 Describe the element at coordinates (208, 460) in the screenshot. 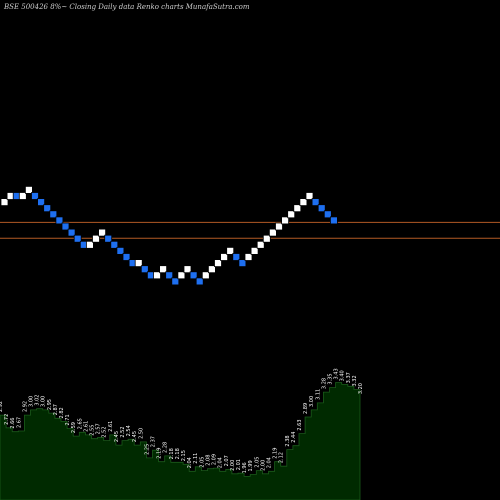

I see `area-value-label: 2.08` at that location.